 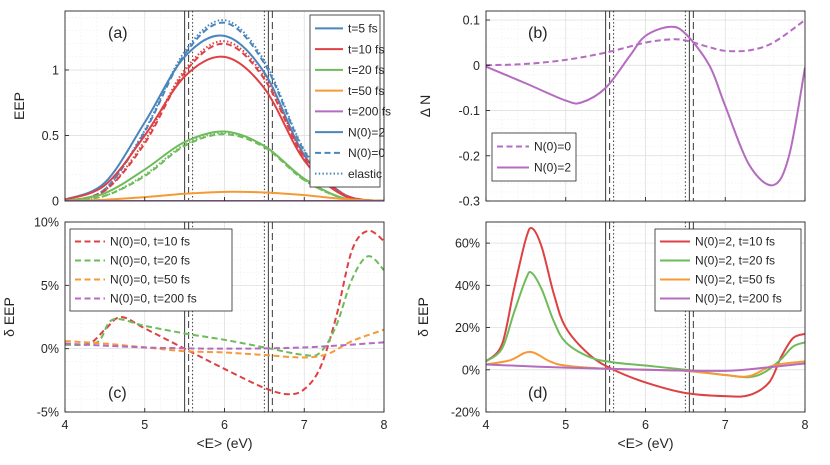 What do you see at coordinates (50, 286) in the screenshot?
I see `y-tick-label: 5%` at bounding box center [50, 286].